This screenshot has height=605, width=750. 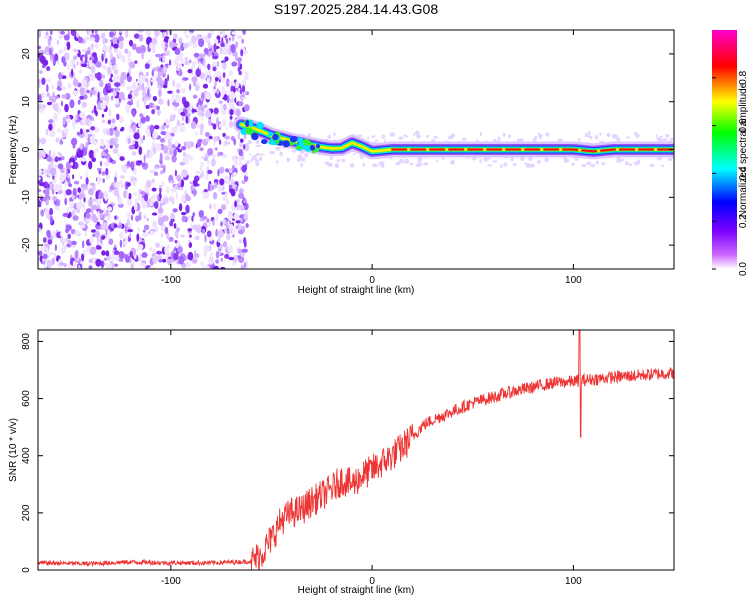 What do you see at coordinates (306, 142) in the screenshot?
I see `onset-blob` at bounding box center [306, 142].